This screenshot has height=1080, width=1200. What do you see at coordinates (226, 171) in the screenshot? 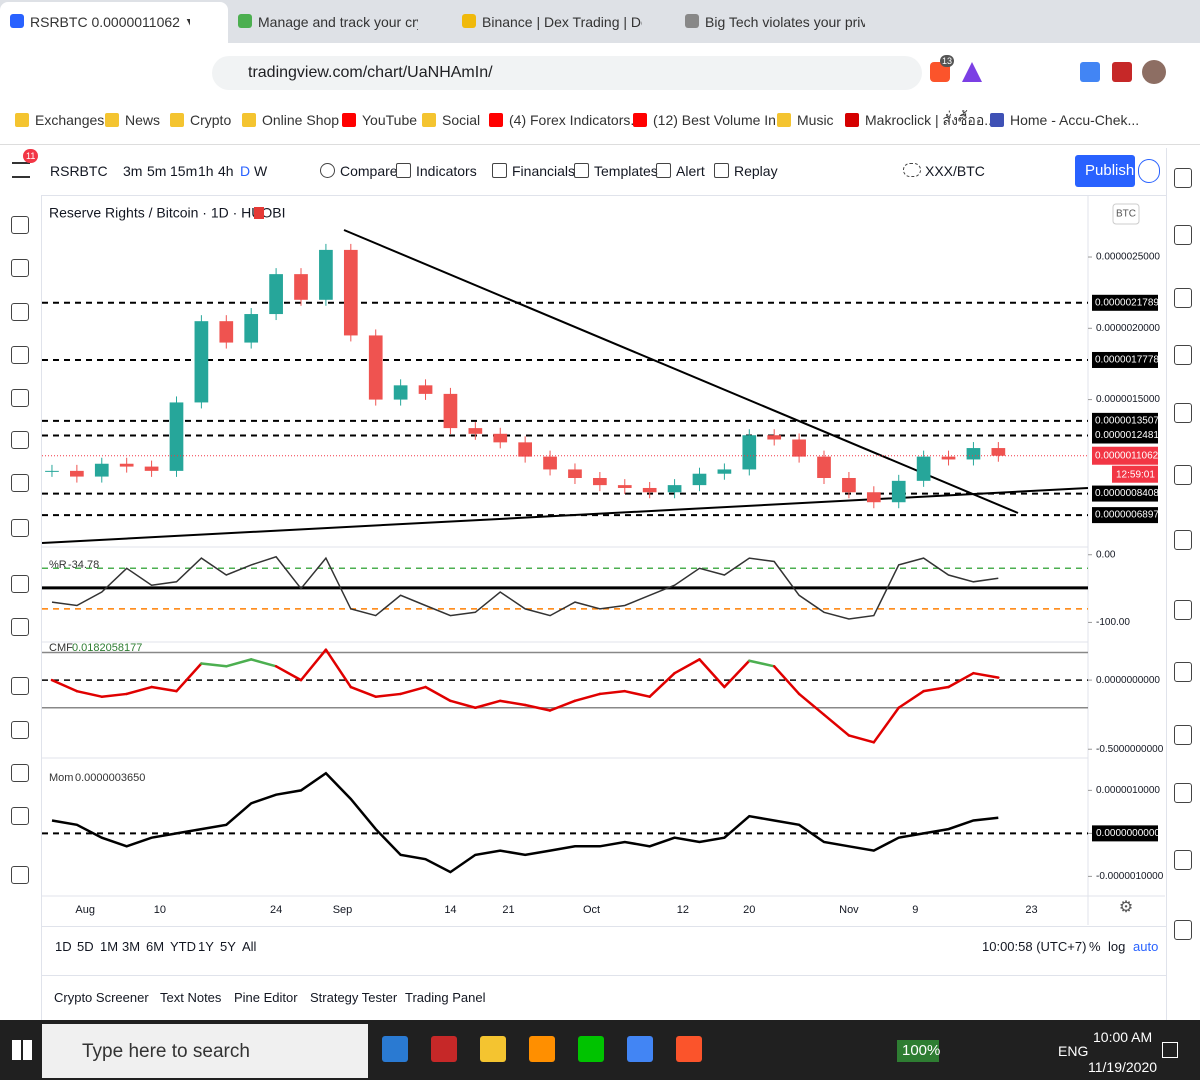
I see `interval: 4h` at bounding box center [226, 171].